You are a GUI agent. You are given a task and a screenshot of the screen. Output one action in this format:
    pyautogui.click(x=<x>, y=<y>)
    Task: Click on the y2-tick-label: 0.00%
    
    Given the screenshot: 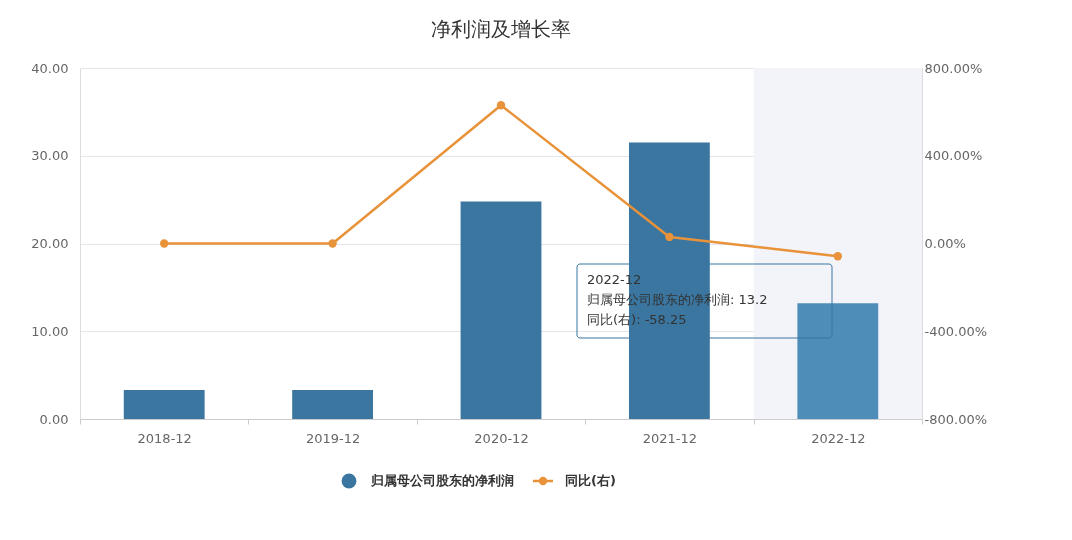 What is the action you would take?
    pyautogui.click(x=945, y=243)
    